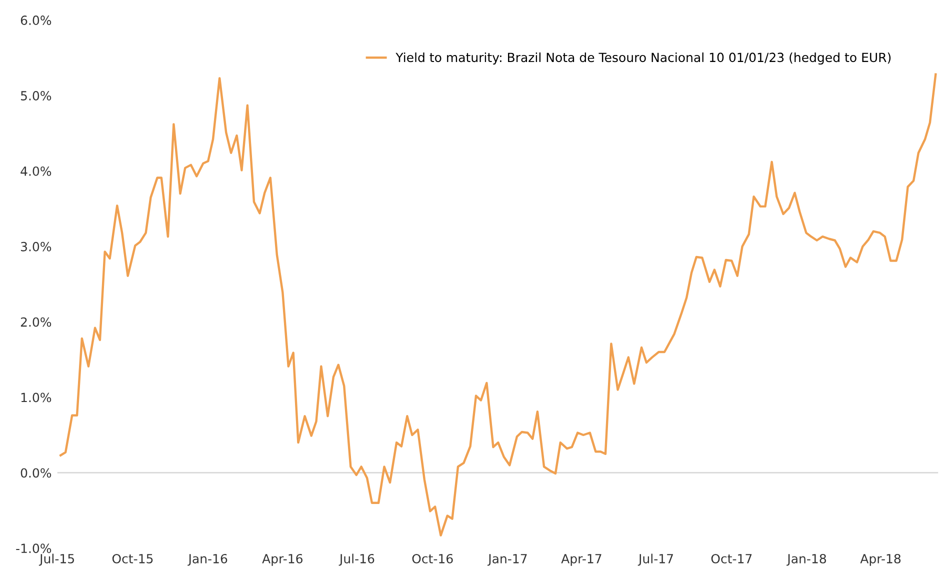 This screenshot has width=940, height=574. Describe the element at coordinates (581, 560) in the screenshot. I see `x-tick-label: Apr-17` at that location.